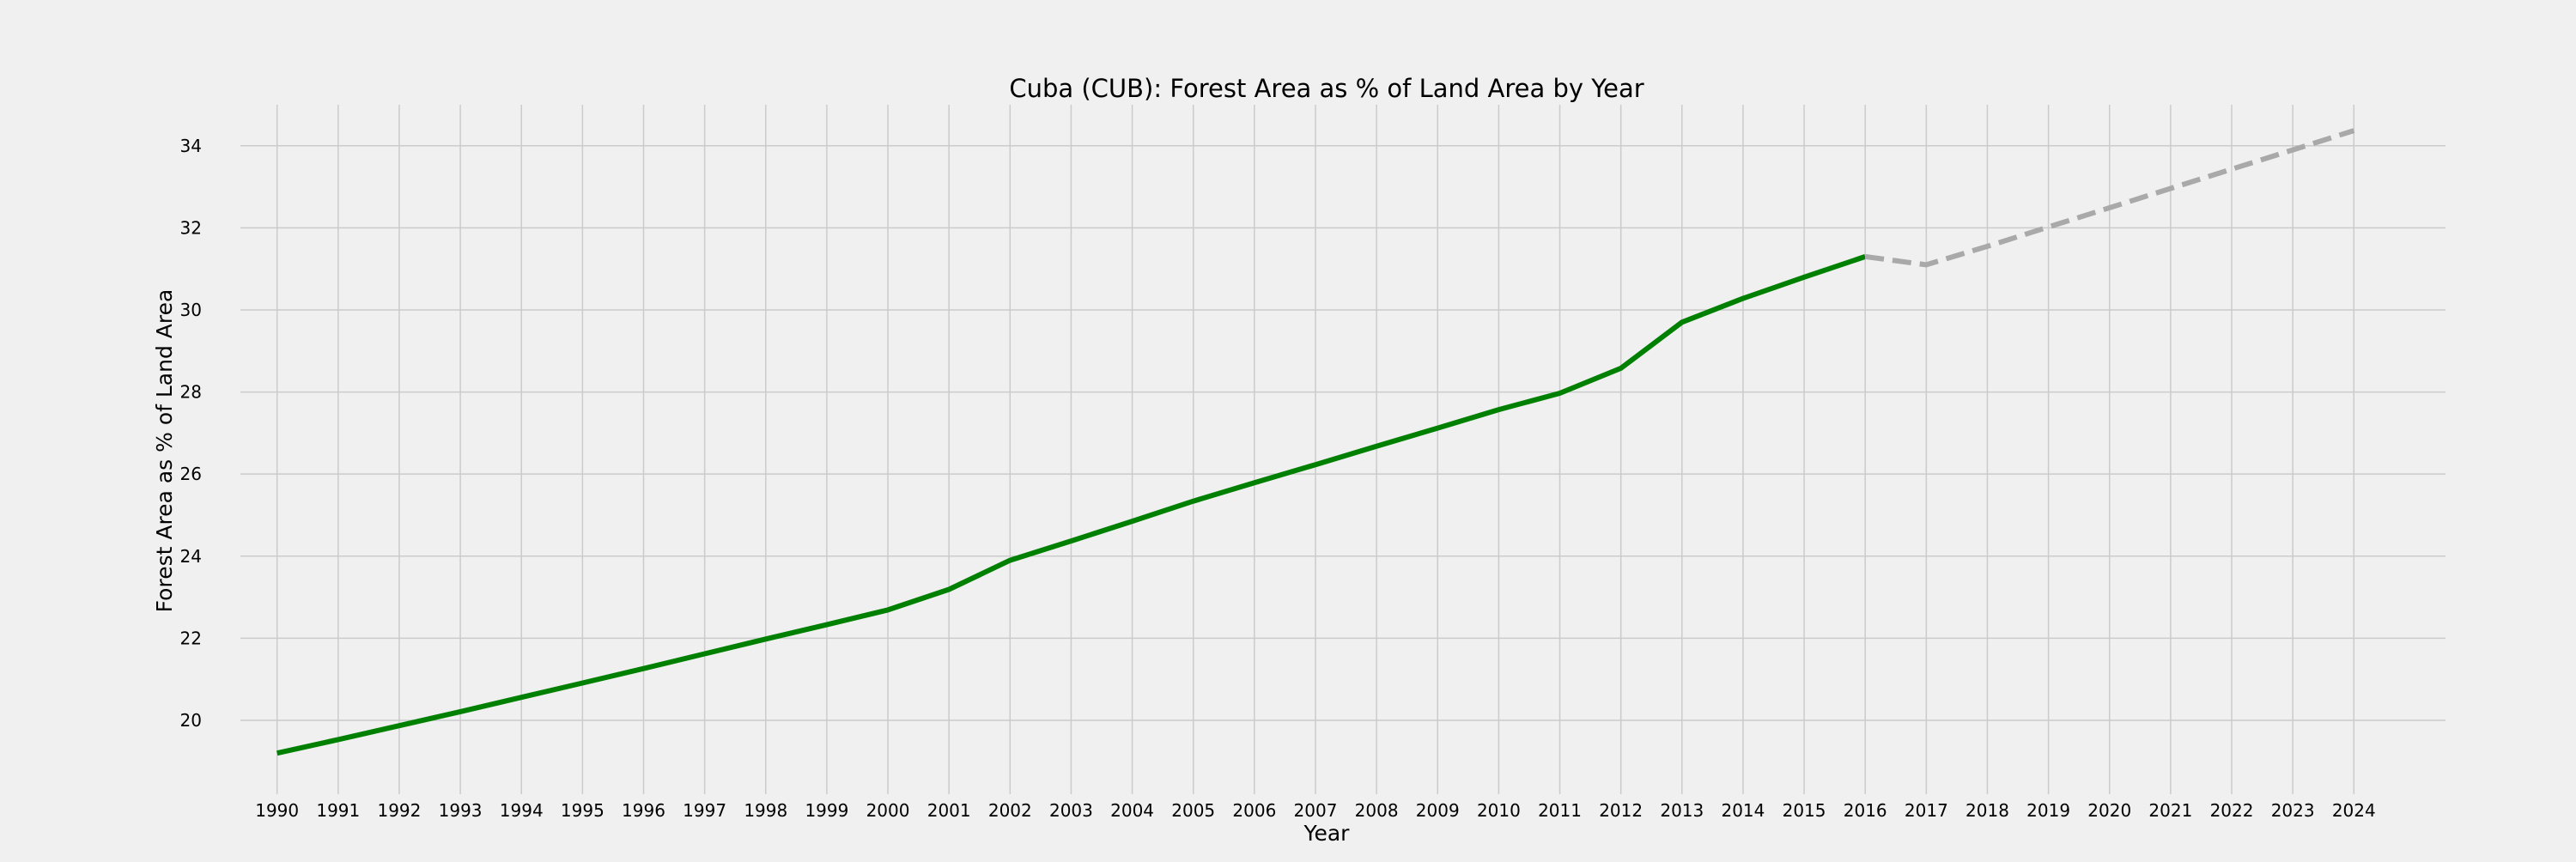 Image resolution: width=2576 pixels, height=862 pixels. Describe the element at coordinates (1193, 810) in the screenshot. I see `x-tick-label: 2005` at that location.